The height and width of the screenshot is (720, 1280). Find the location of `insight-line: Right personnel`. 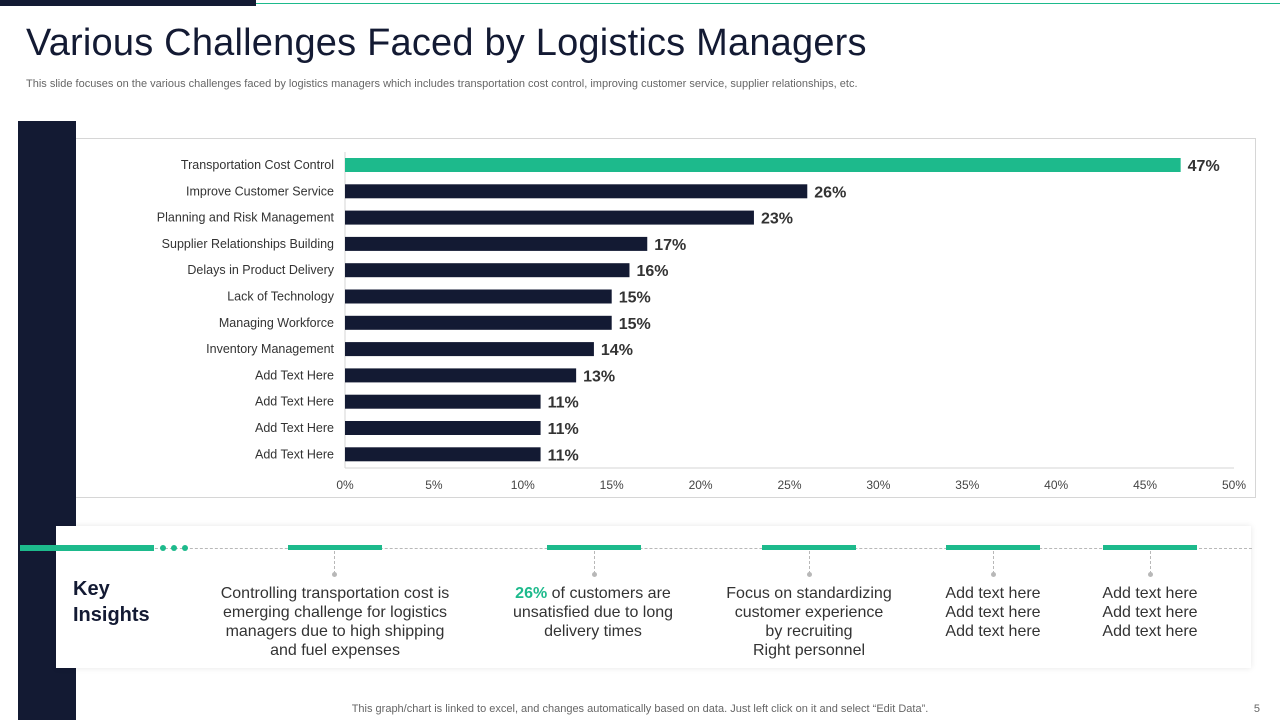

insight-line: Right personnel is located at coordinates (809, 650).